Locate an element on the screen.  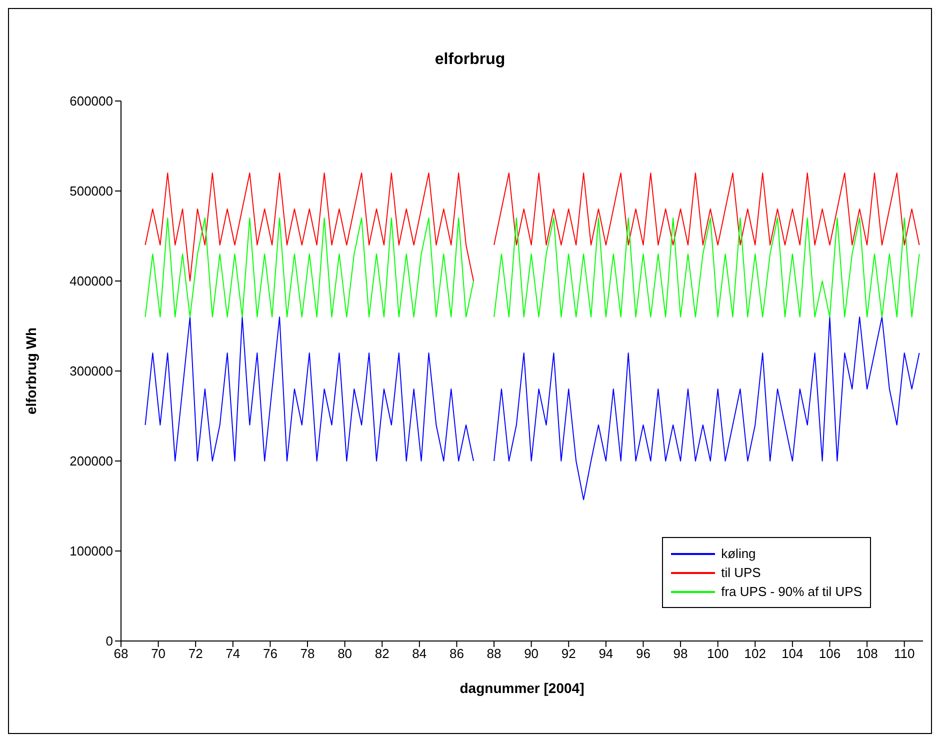
x-tick-label: 92 is located at coordinates (568, 654).